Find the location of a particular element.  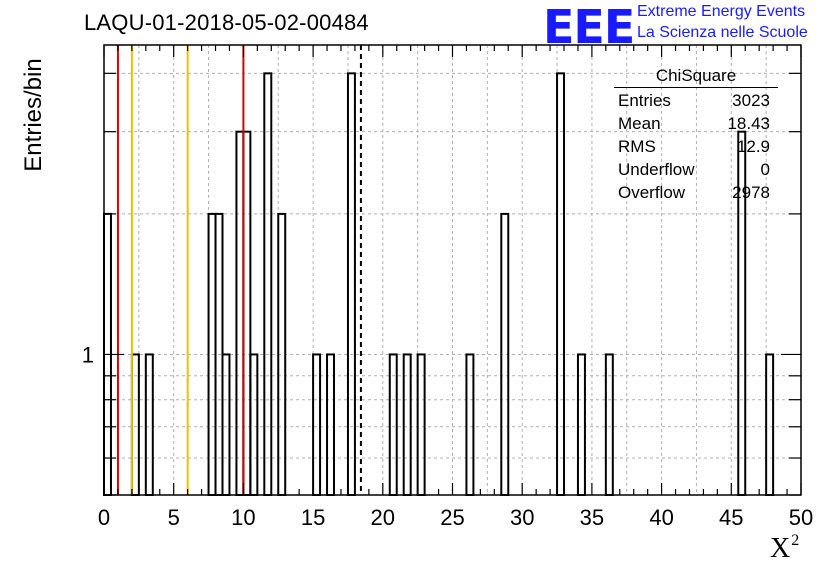

stats-row: Overflow 2978 is located at coordinates (696, 192).